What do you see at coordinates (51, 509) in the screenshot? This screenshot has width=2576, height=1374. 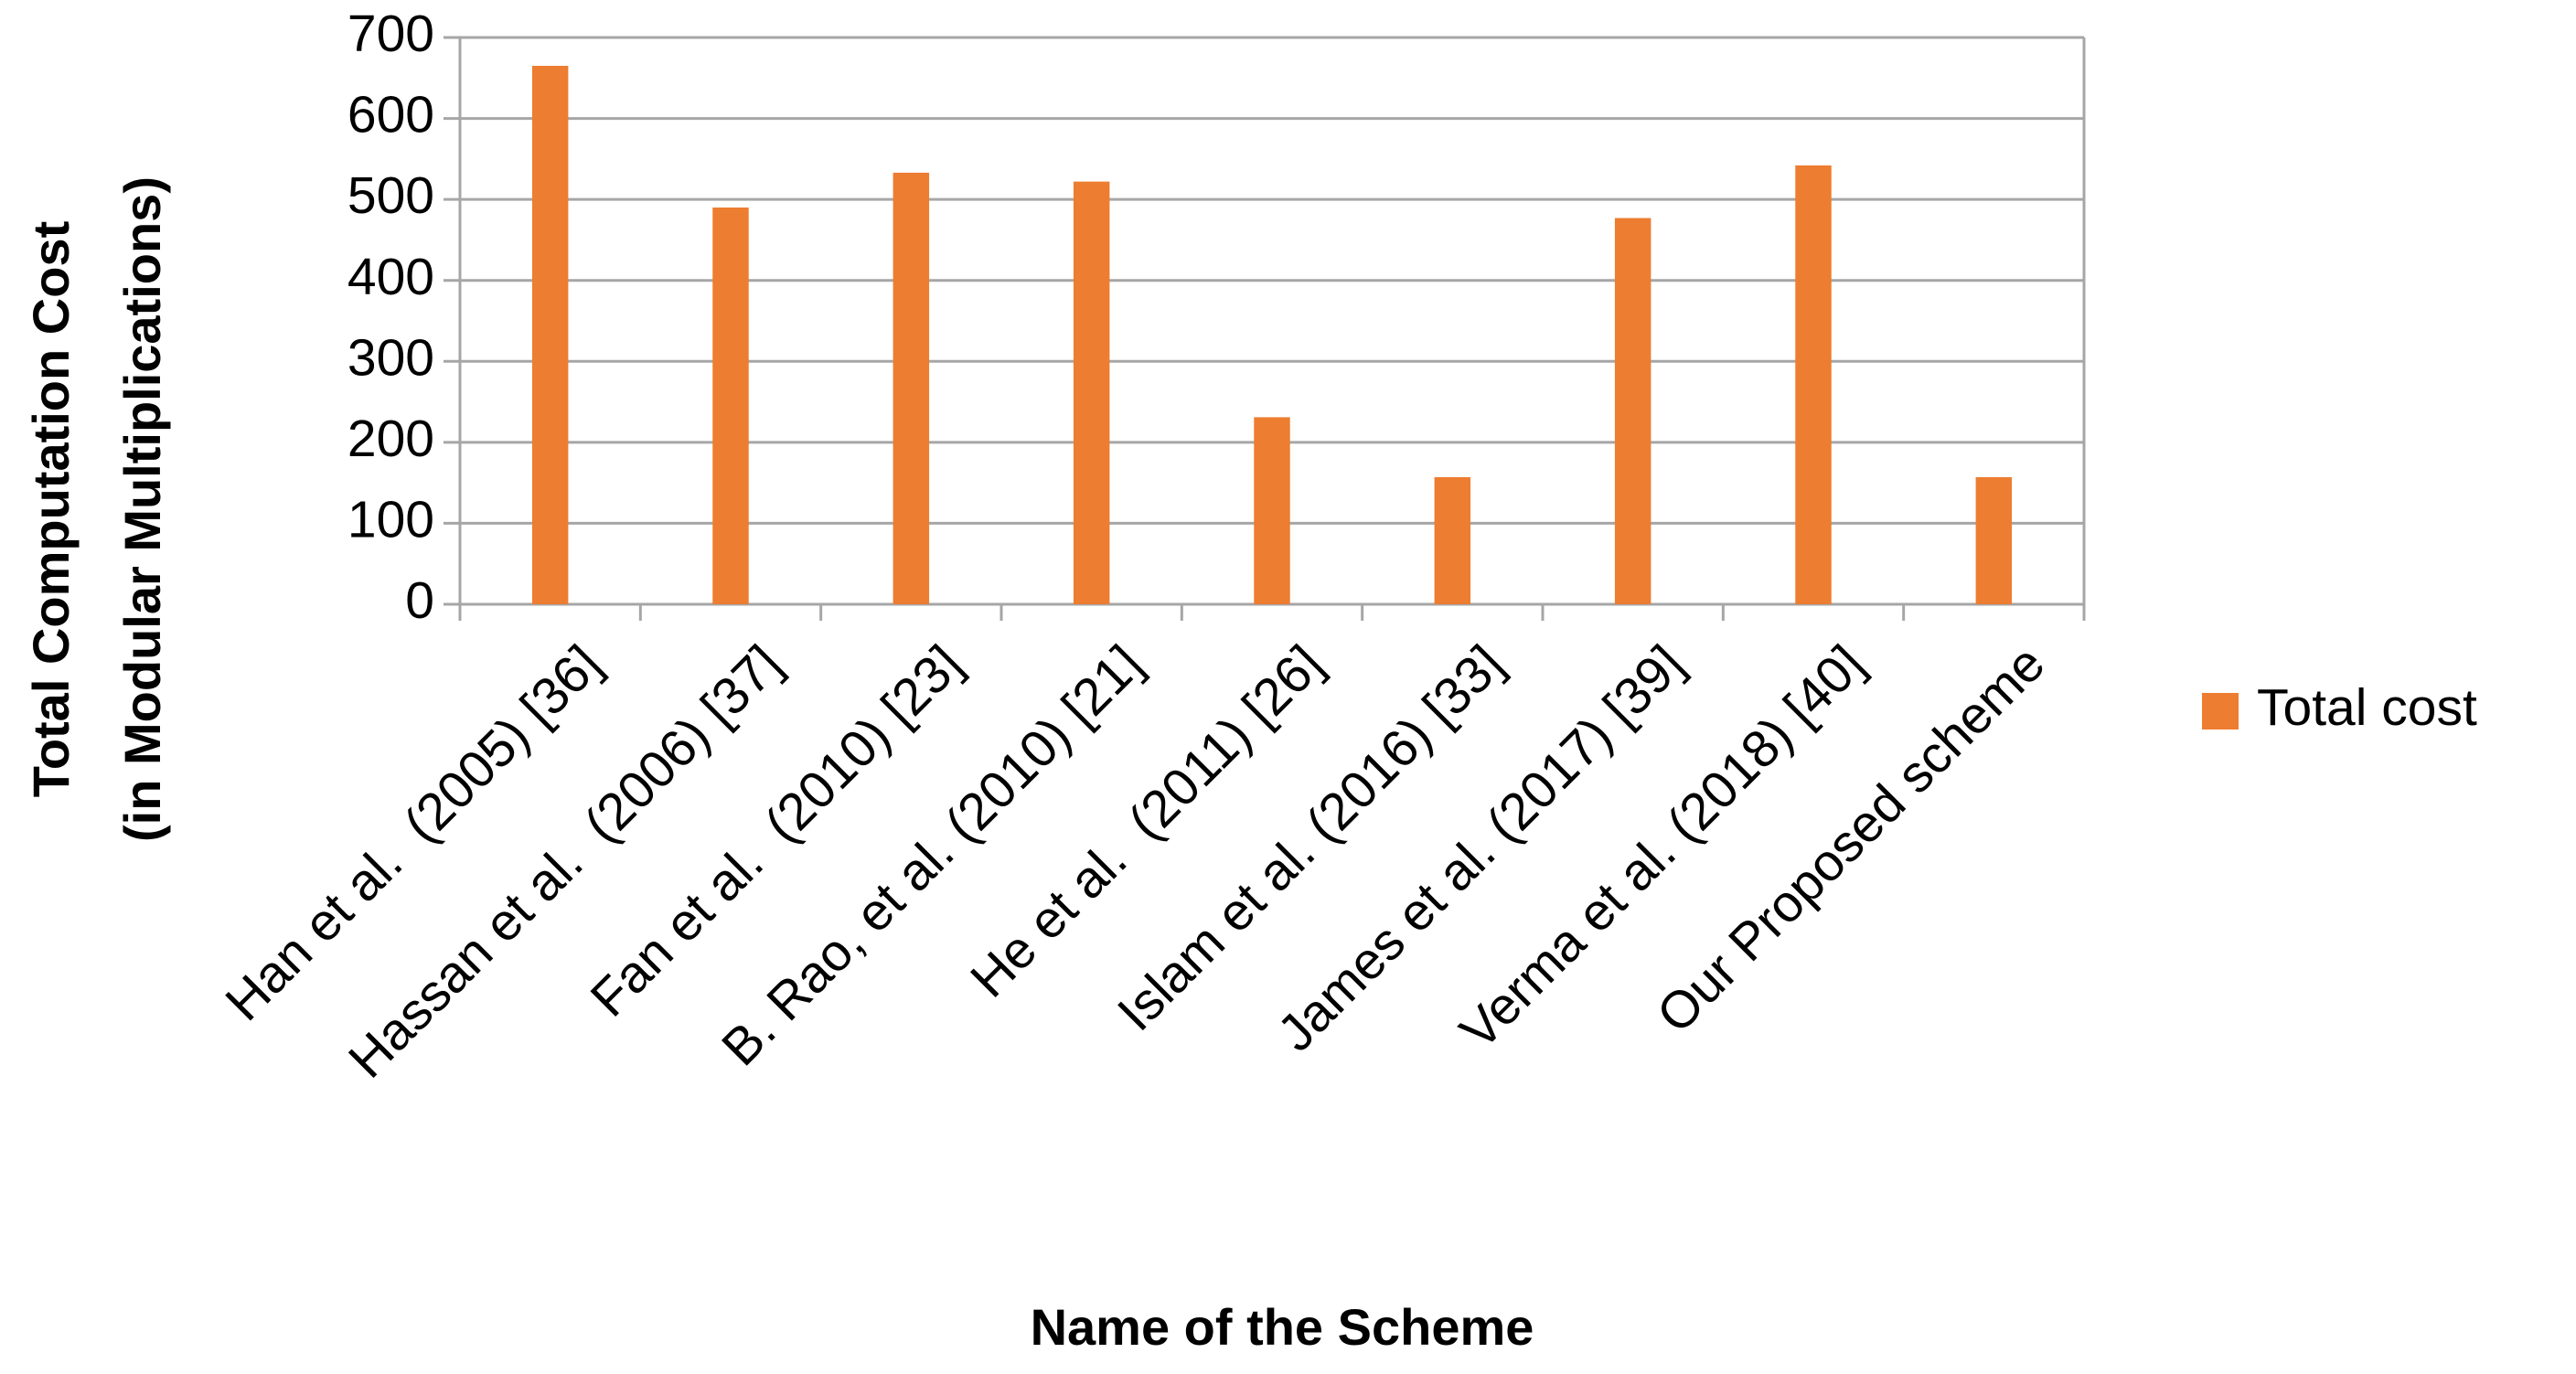 I see `y-axis-title: Total Computation Cost` at bounding box center [51, 509].